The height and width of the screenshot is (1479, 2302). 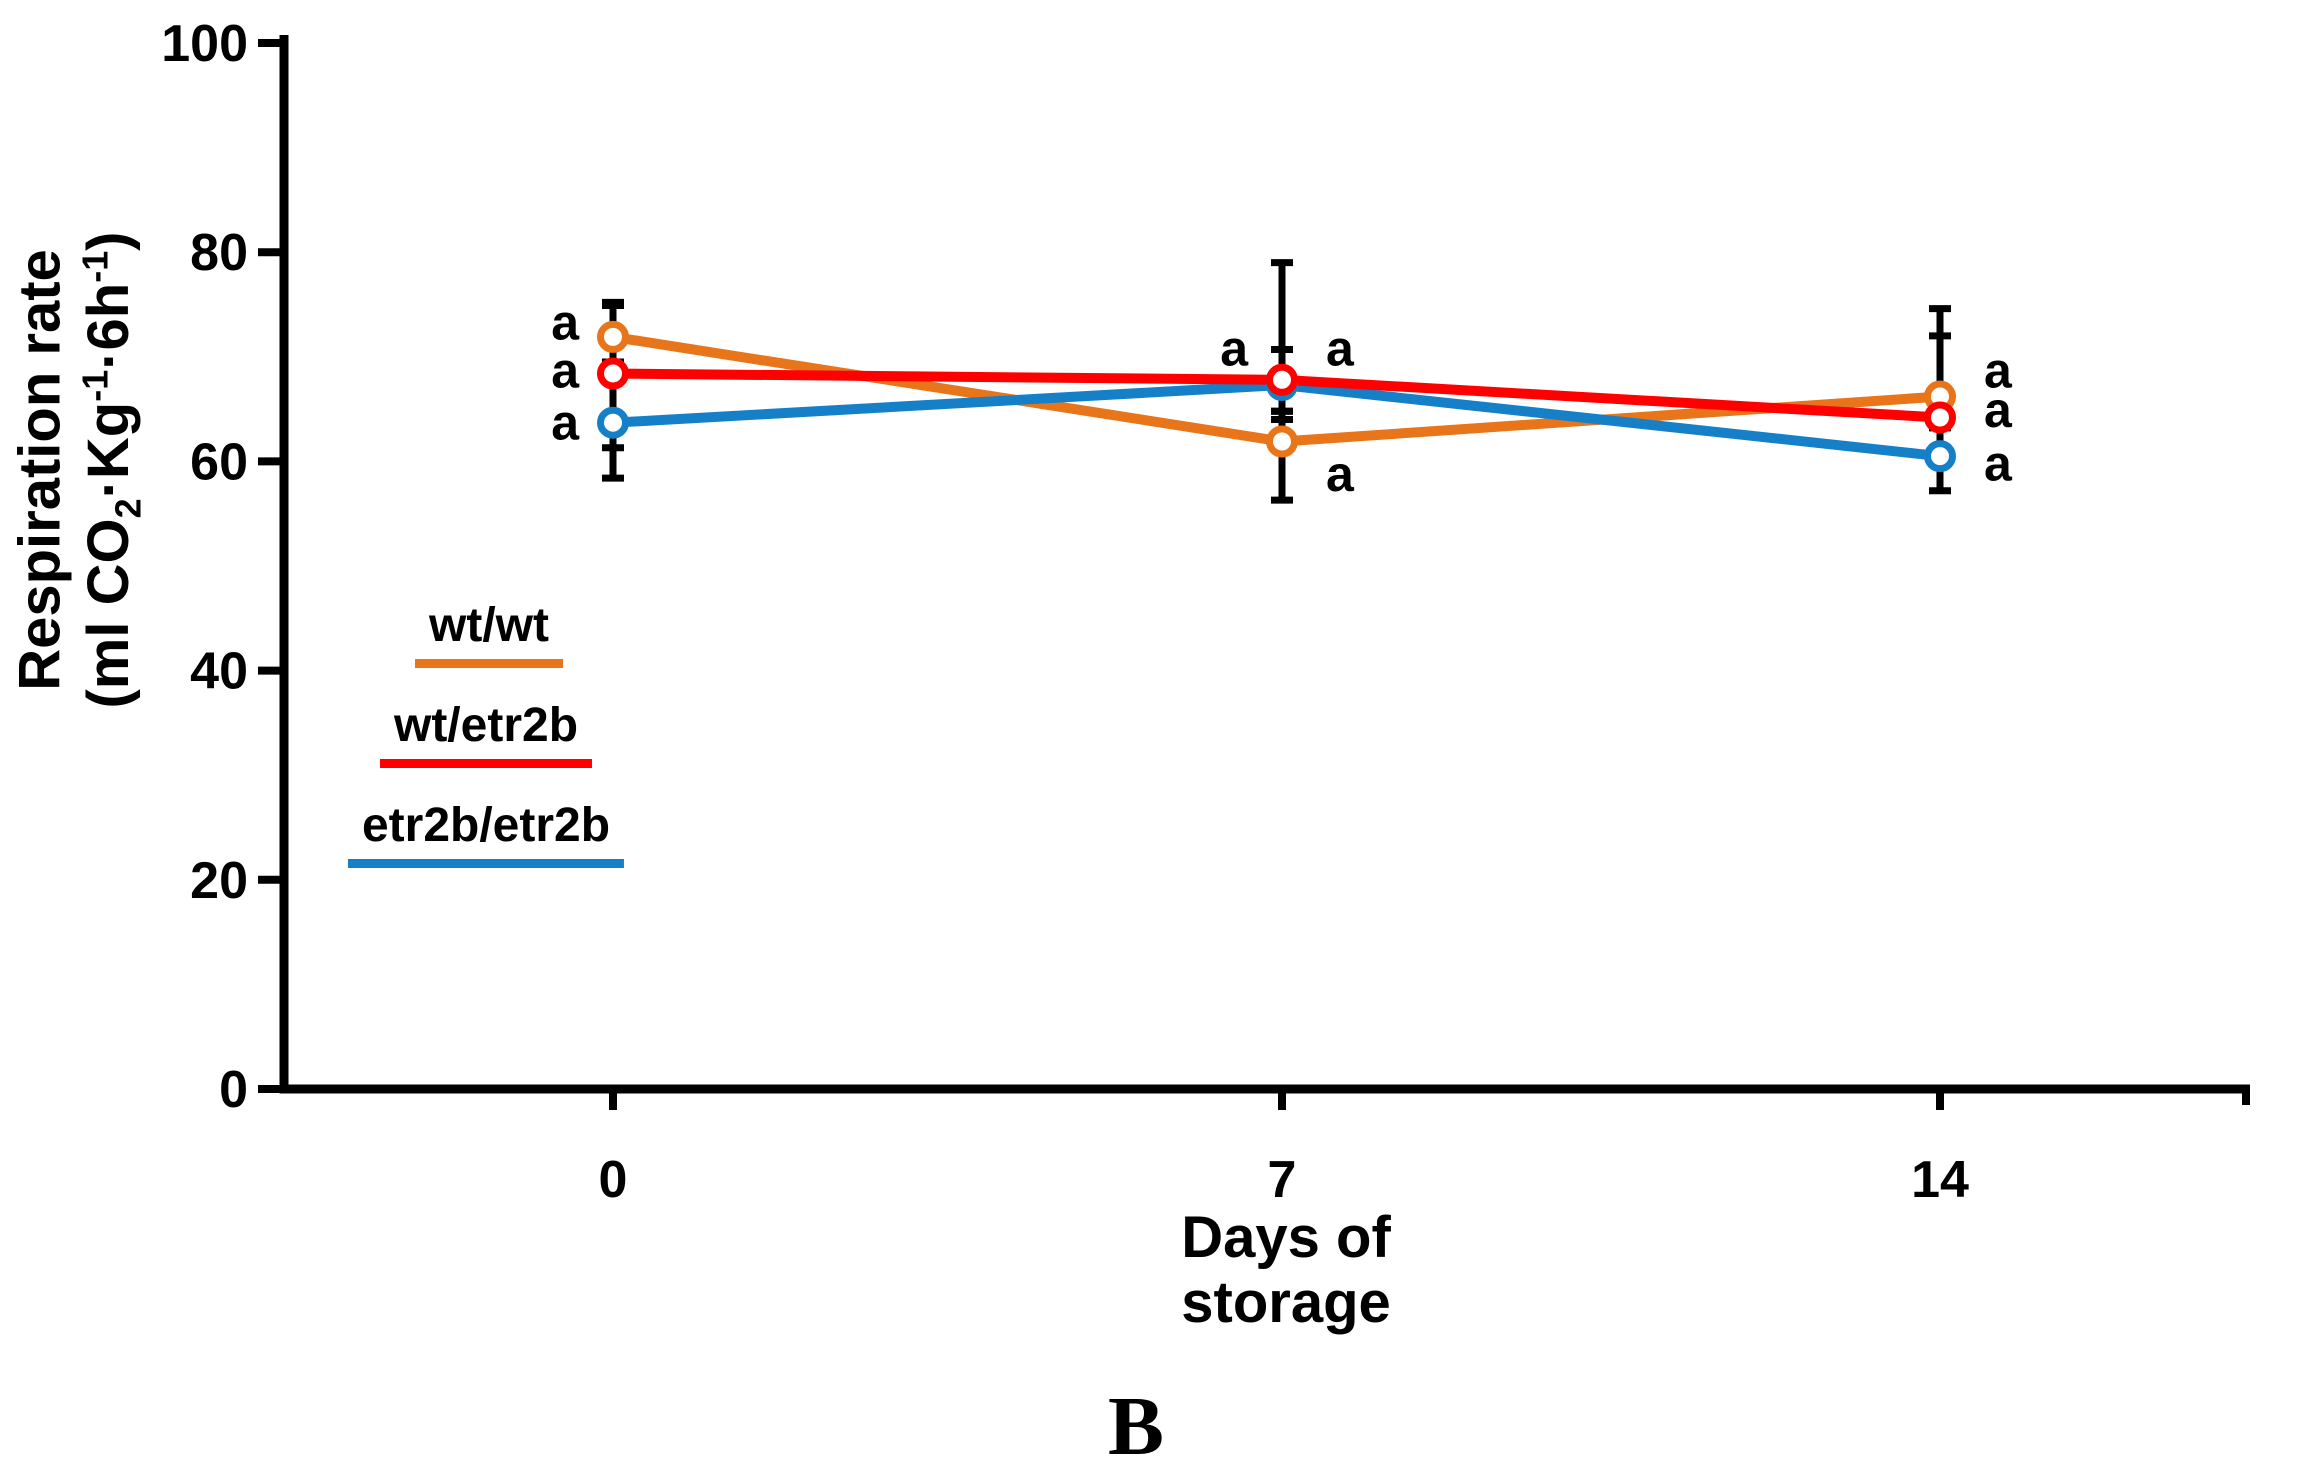 I want to click on x-axis-tick-label: 14, so click(x=1940, y=1180).